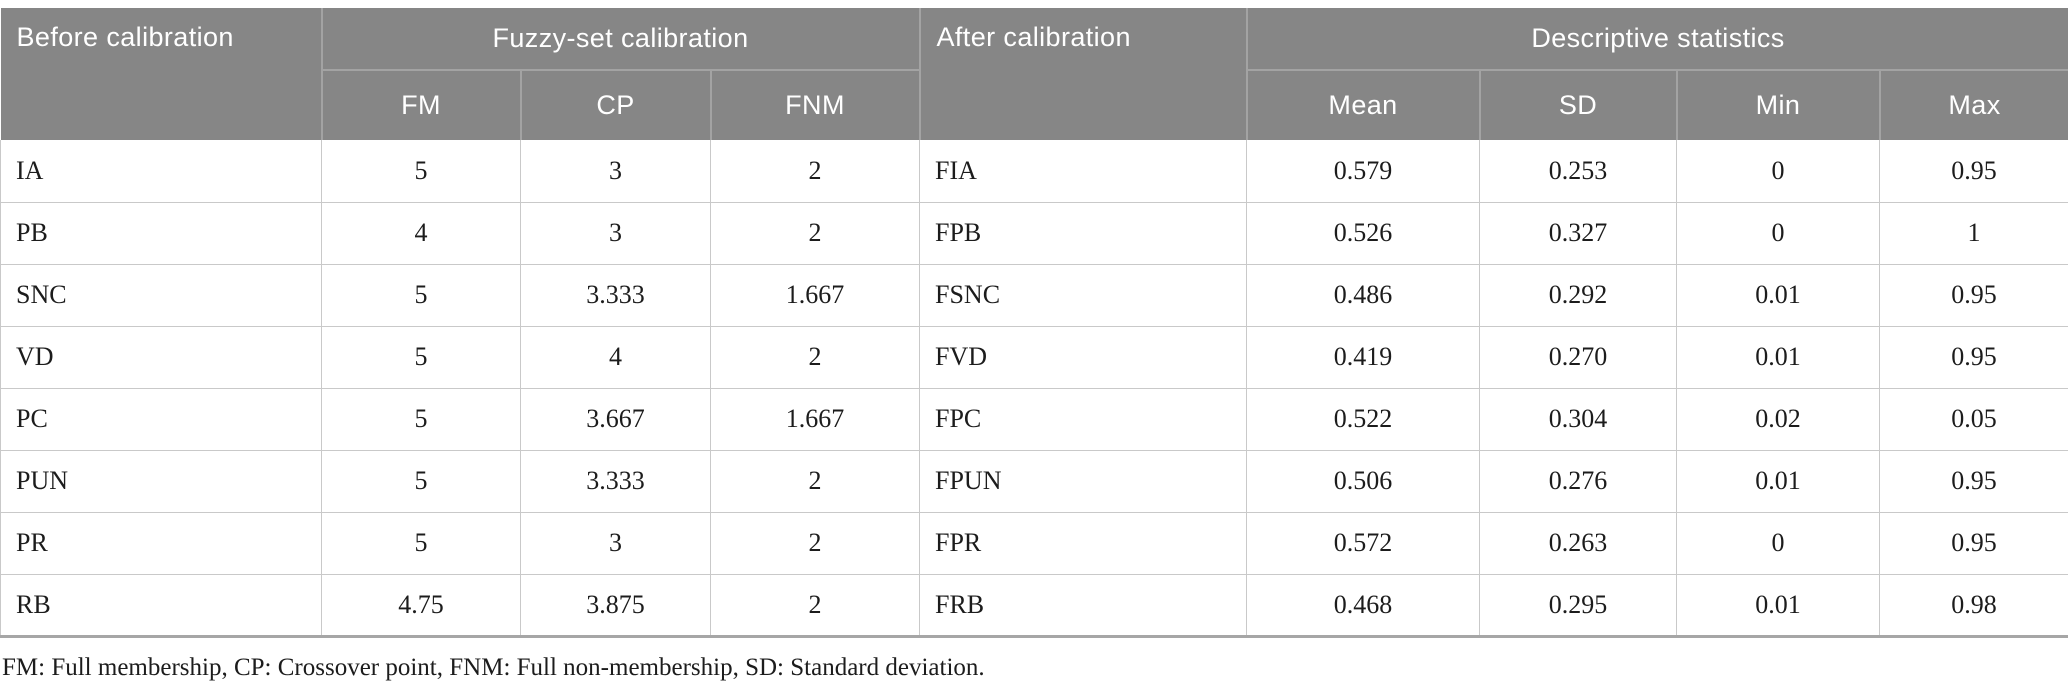 This screenshot has height=684, width=2068. Describe the element at coordinates (1363, 357) in the screenshot. I see `cell-mean: 0.419` at that location.